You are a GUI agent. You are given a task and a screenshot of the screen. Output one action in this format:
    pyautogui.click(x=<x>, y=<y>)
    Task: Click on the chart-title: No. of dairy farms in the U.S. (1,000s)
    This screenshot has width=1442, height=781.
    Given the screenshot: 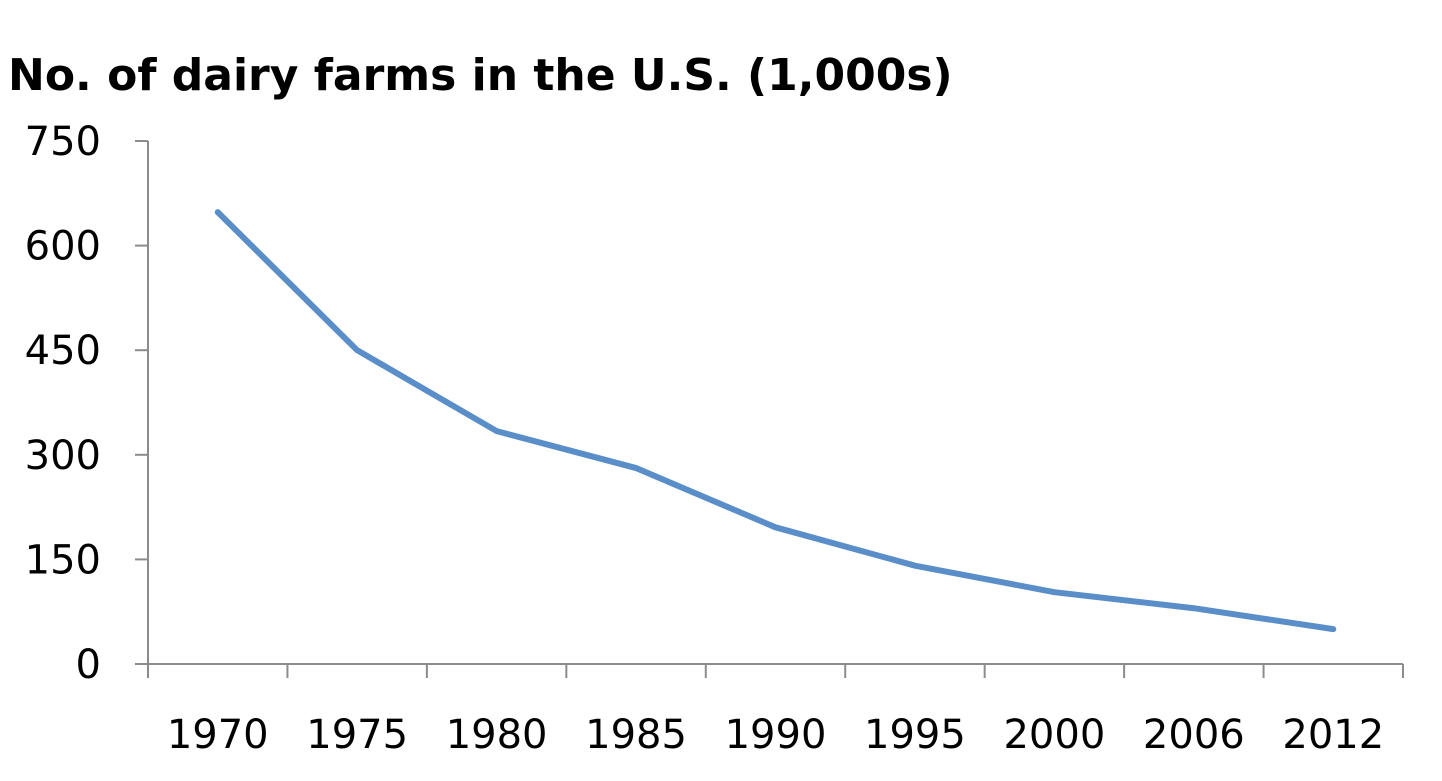 What is the action you would take?
    pyautogui.click(x=480, y=75)
    